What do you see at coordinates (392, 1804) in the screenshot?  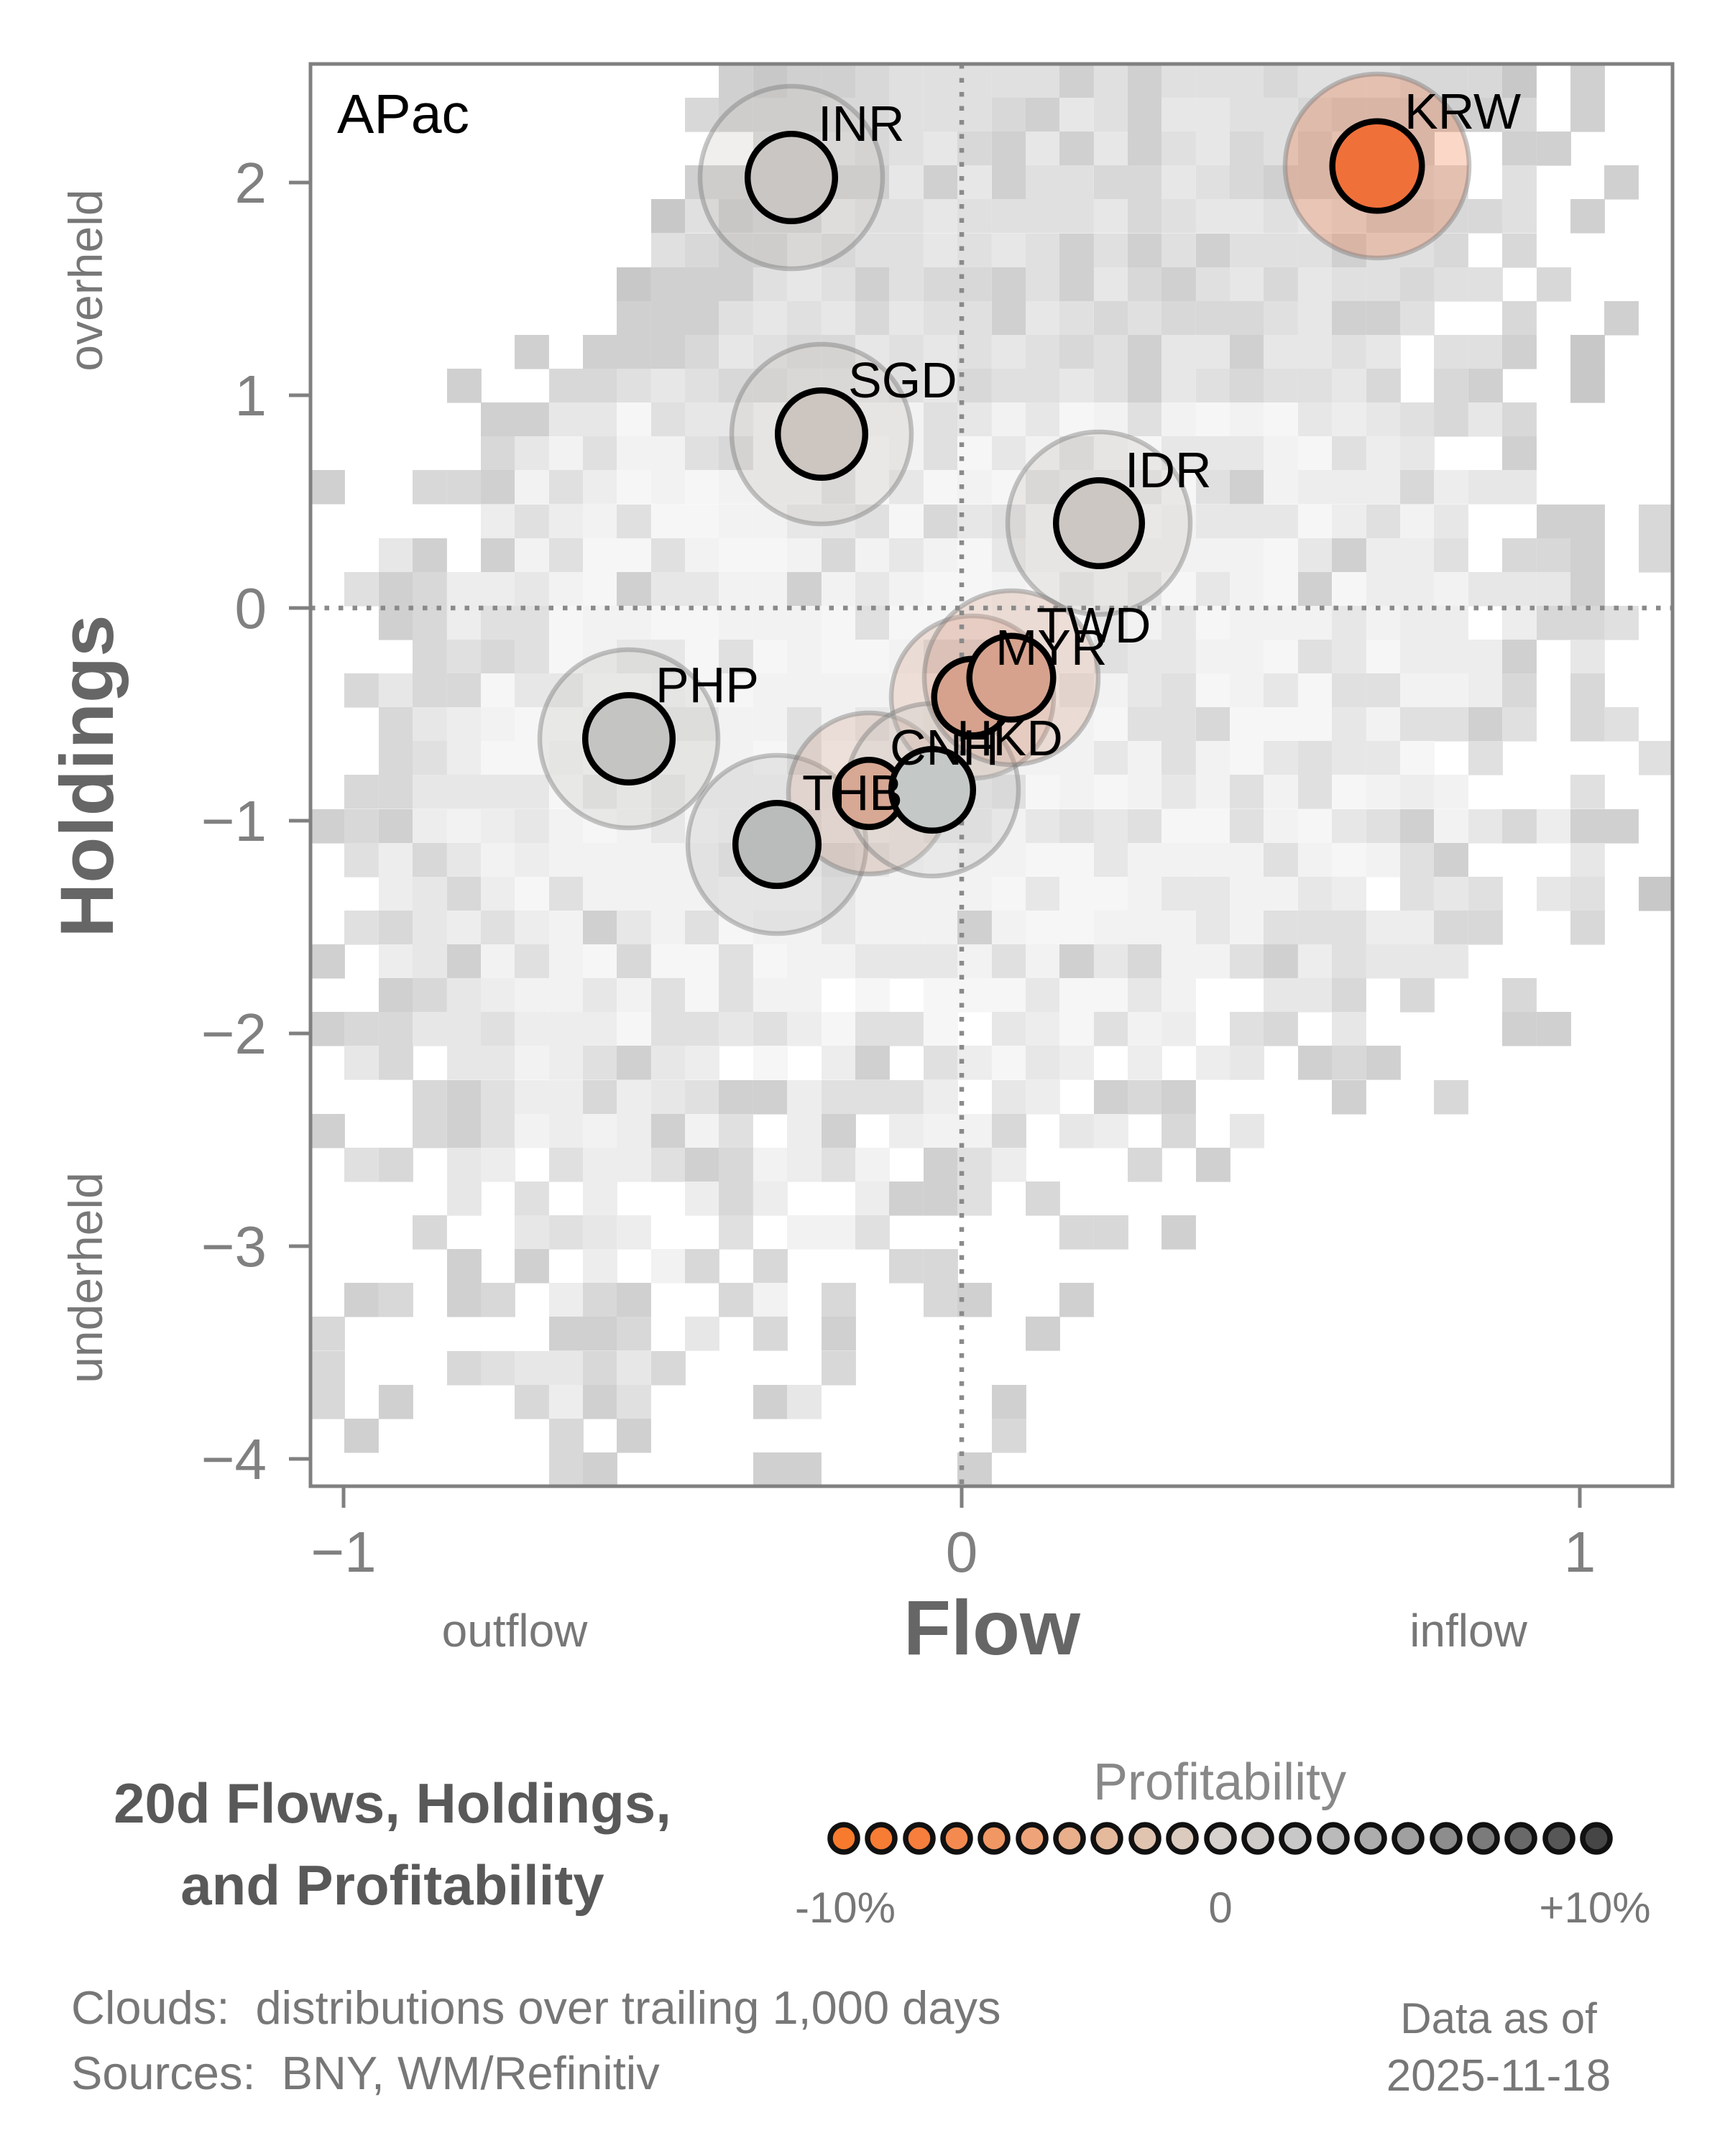 I see `svg-text: 20d Flows, Holdings,` at bounding box center [392, 1804].